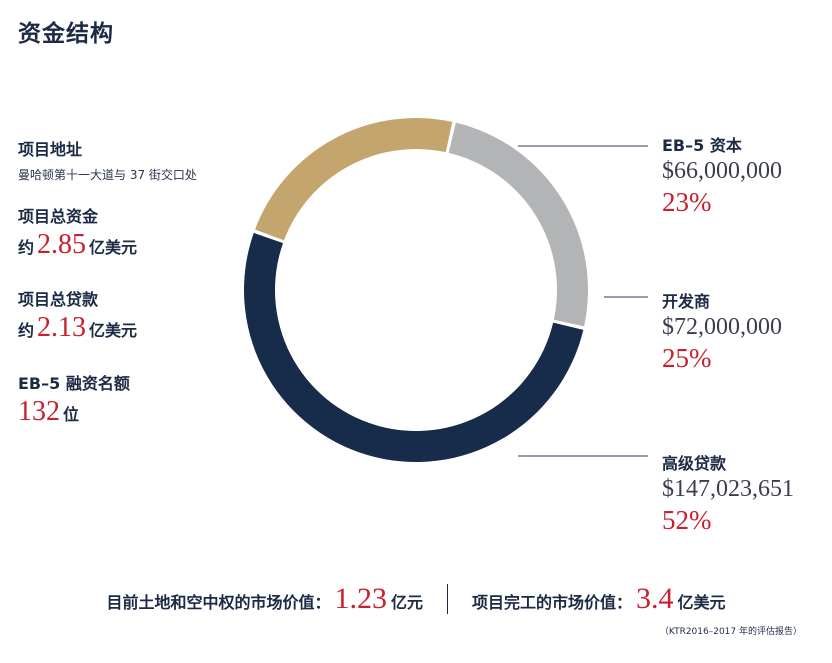  I want to click on legend-eb5-name: EB–5 资本, so click(702, 145).